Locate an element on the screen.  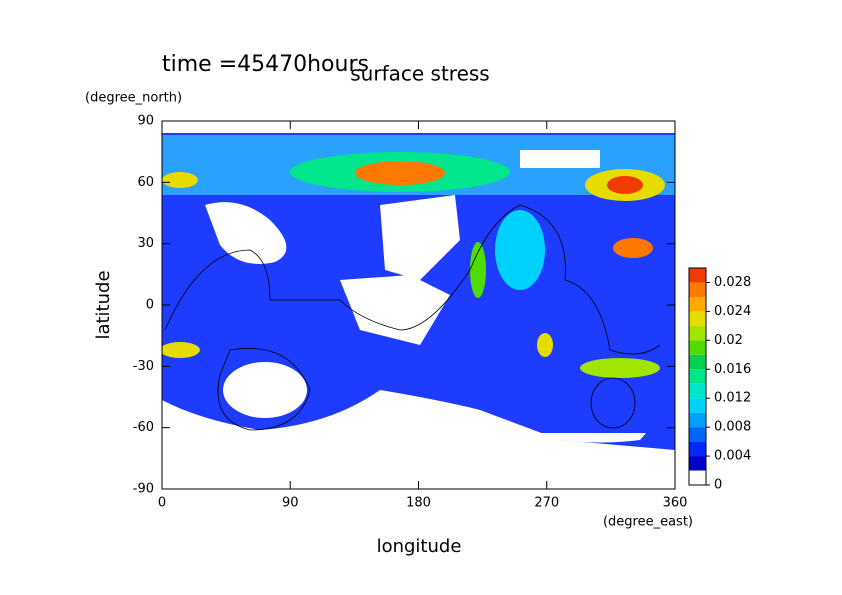
y-tick-label: 60 is located at coordinates (145, 182).